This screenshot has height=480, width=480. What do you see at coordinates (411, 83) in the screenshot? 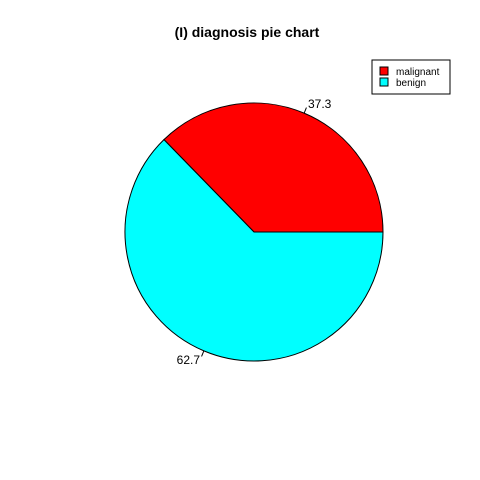
I see `legend-label-benign: benign` at bounding box center [411, 83].